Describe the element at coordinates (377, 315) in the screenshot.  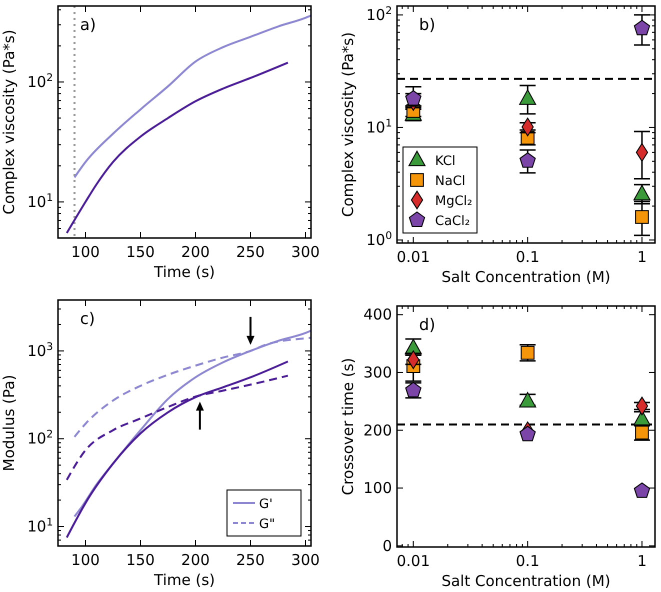
I see `y-tick-label: 400` at that location.